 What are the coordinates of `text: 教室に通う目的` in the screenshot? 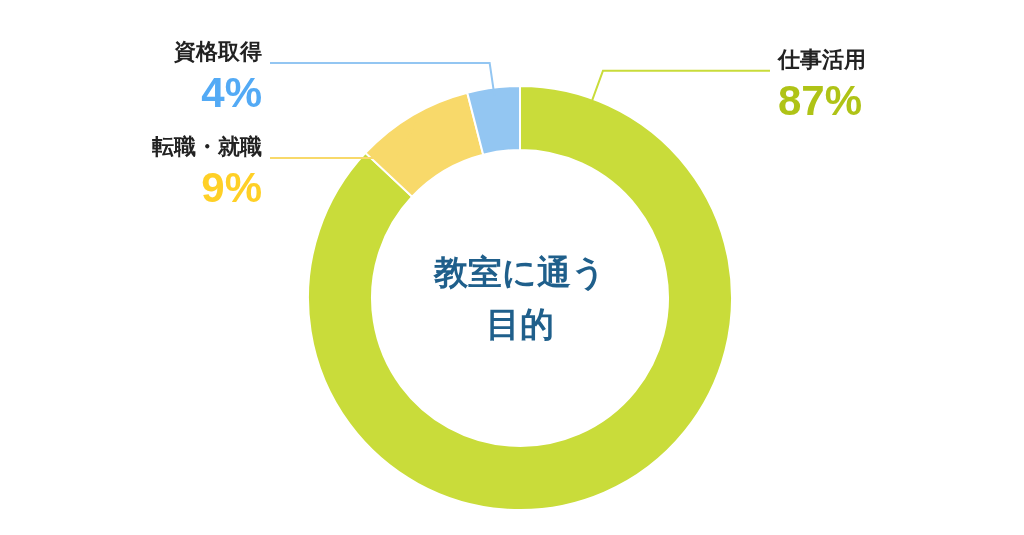 It's located at (519, 298).